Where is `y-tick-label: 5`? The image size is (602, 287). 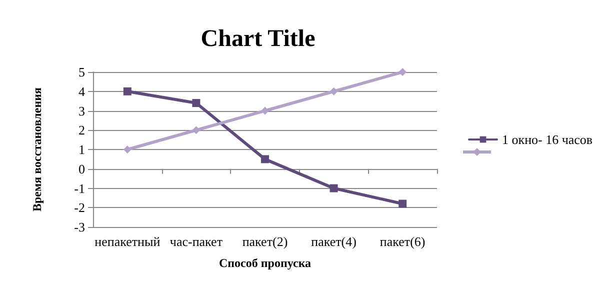 y-tick-label: 5 is located at coordinates (81, 72).